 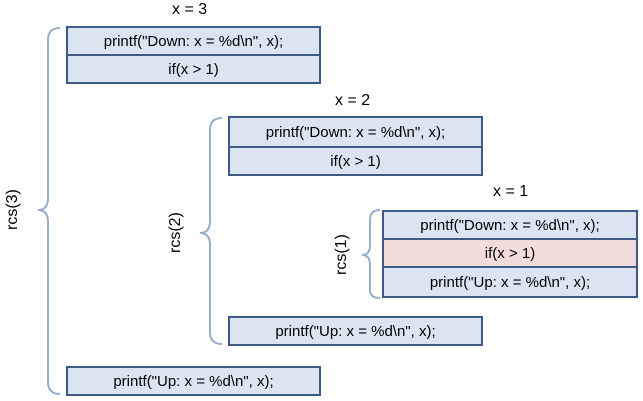 What do you see at coordinates (510, 225) in the screenshot?
I see `stmt-down-rcs1: printf("Down: x = %d\n", x);` at bounding box center [510, 225].